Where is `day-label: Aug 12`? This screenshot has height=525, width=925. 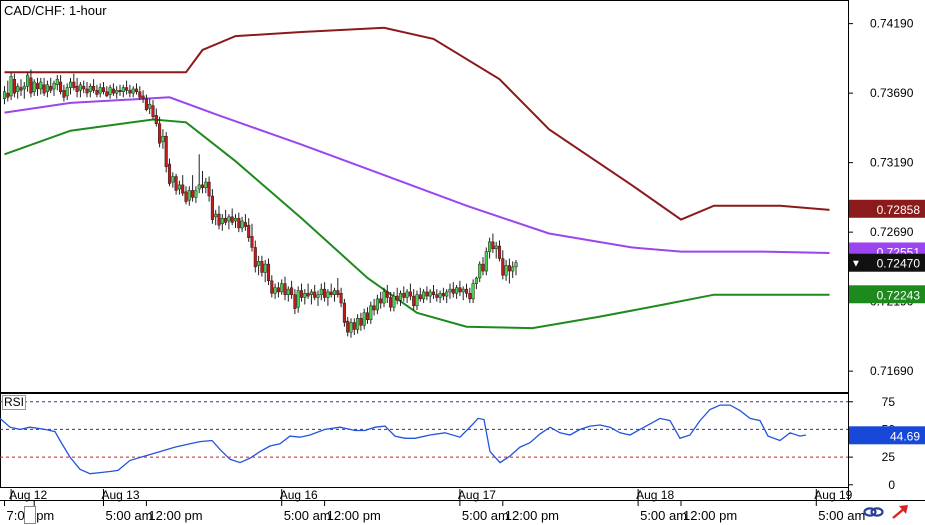
day-label: Aug 12 is located at coordinates (28, 495).